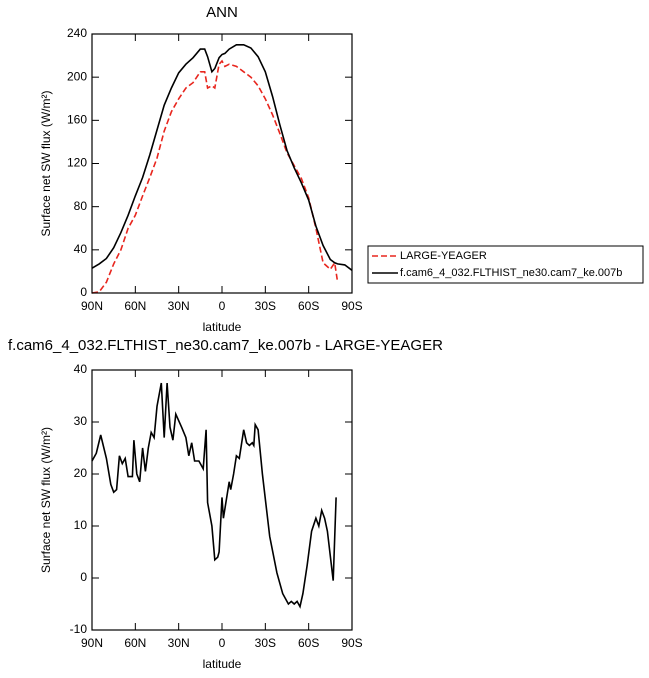 The height and width of the screenshot is (678, 649). I want to click on y-tick-label: 240, so click(77, 33).